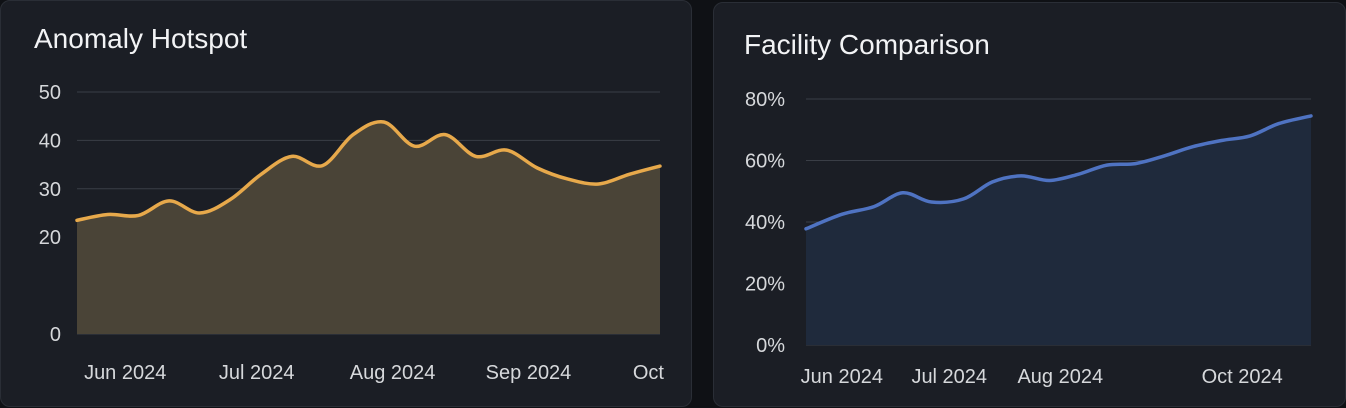 The image size is (1346, 408). What do you see at coordinates (842, 377) in the screenshot?
I see `facility-x-tick-label: Jun 2024` at bounding box center [842, 377].